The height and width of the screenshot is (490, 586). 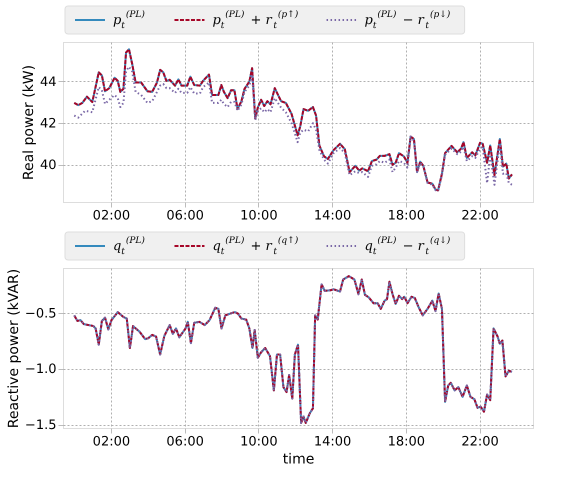 What do you see at coordinates (40, 426) in the screenshot?
I see `y-tick-label: −1.5` at bounding box center [40, 426].